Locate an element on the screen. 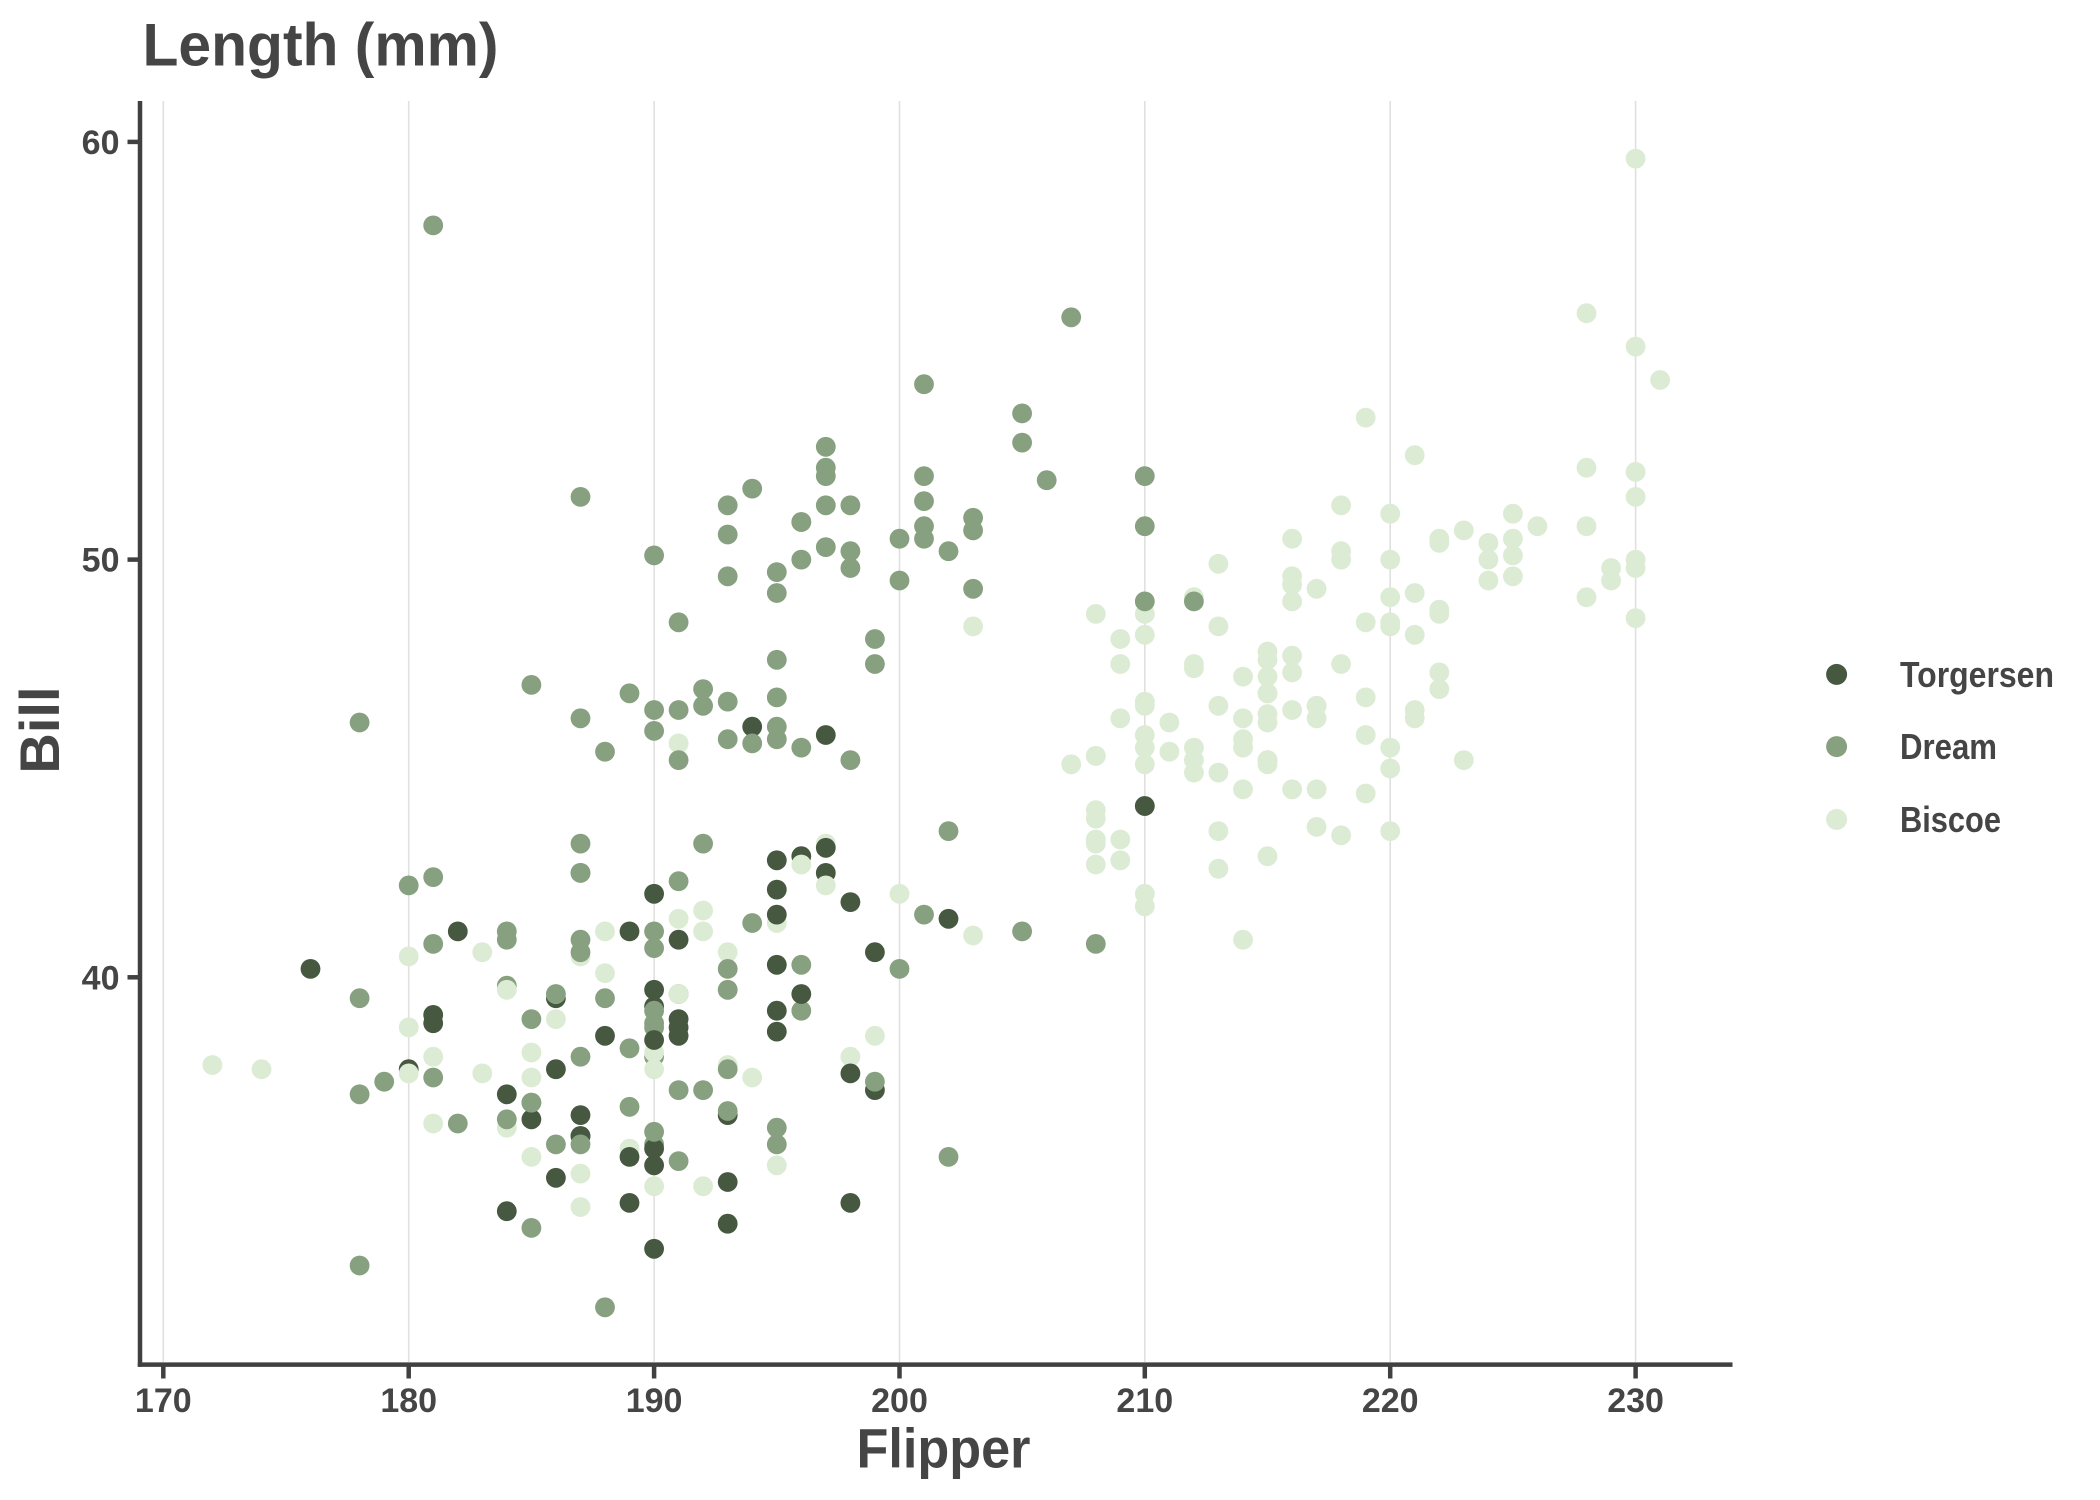 The image size is (2100, 1500). svg-text: 220 is located at coordinates (1390, 1401).